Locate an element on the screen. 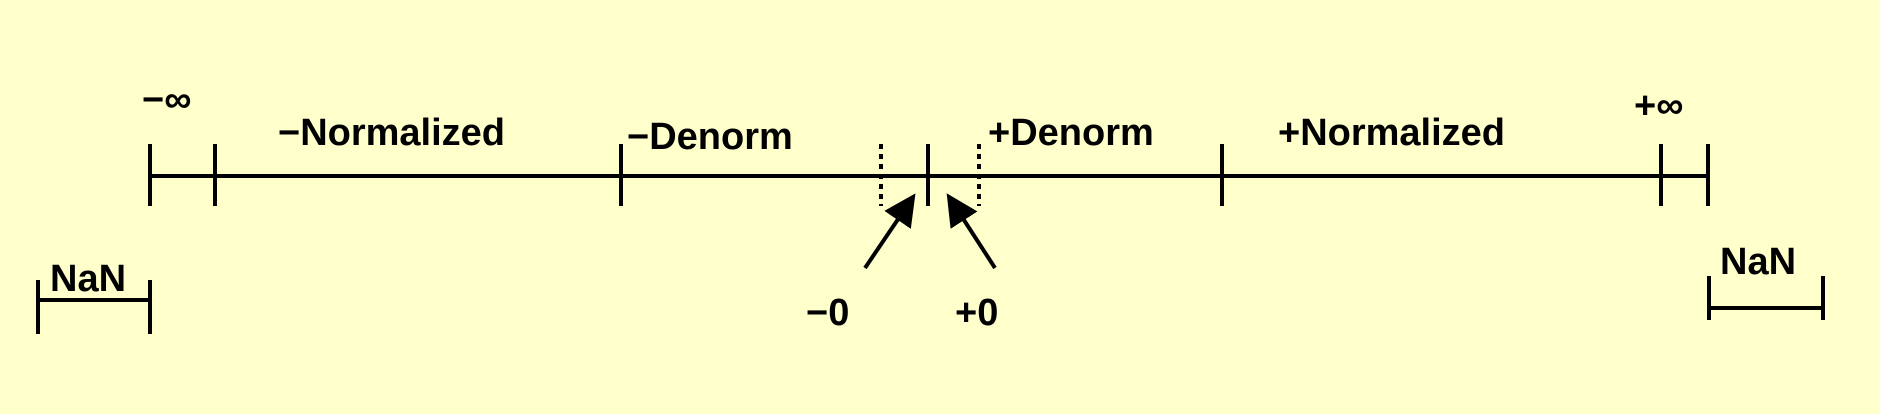  arrow-neg-zero is located at coordinates (889, 231).